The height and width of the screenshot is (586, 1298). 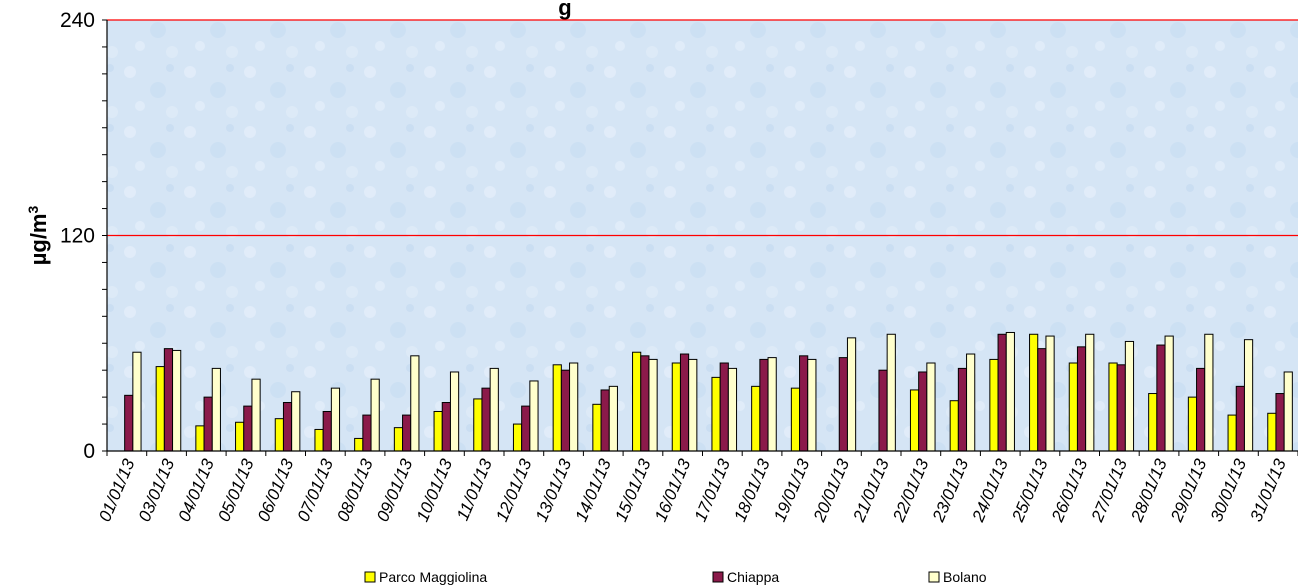 I want to click on legend-label-chiappa: Chiappa, so click(x=753, y=577).